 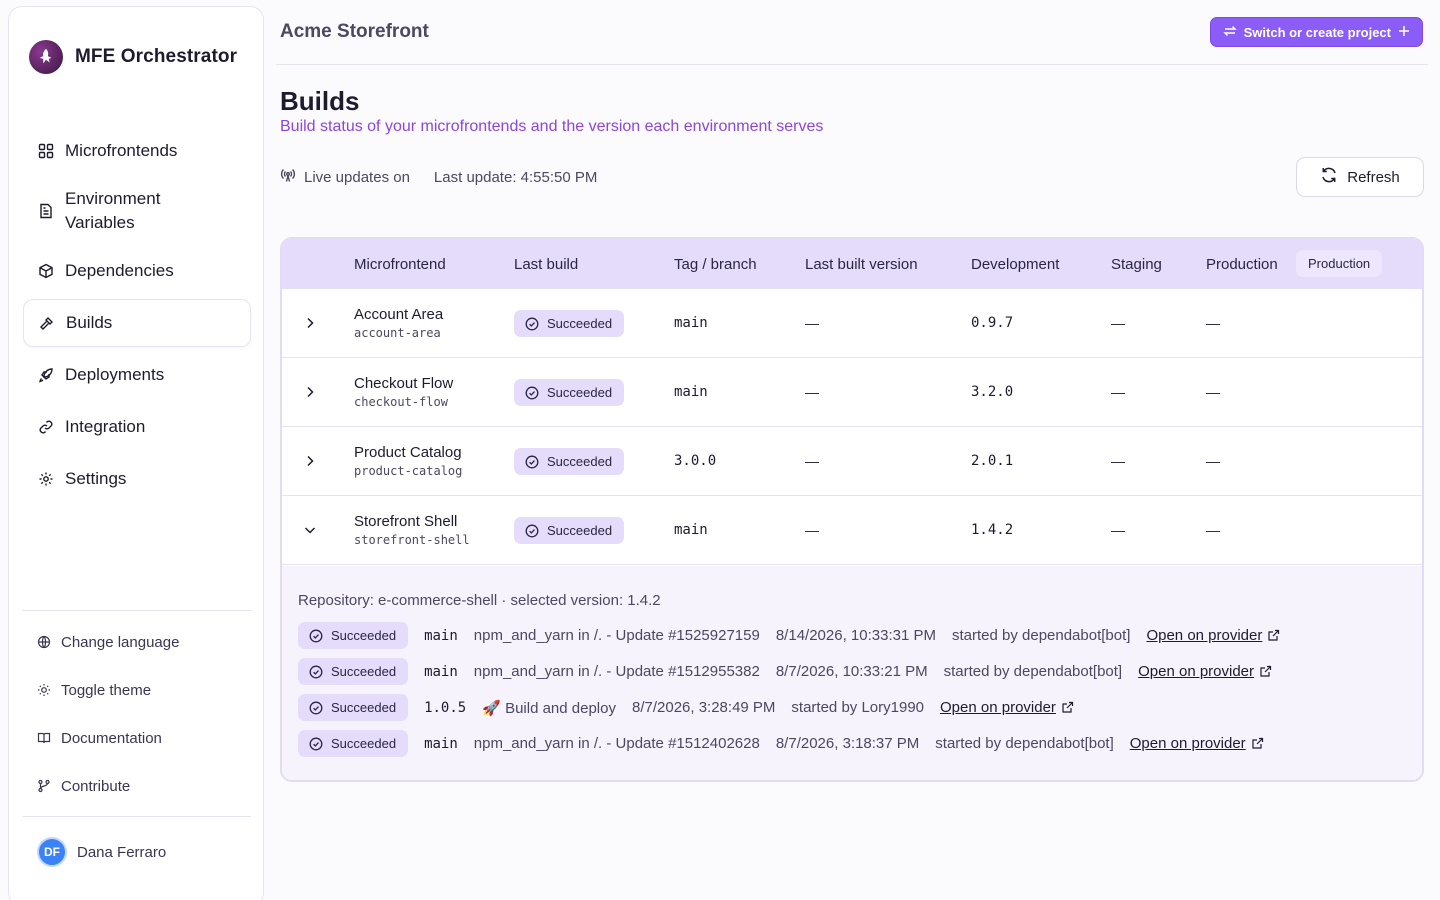 I want to click on build-time: 8/7/2026, 3:18:37 PM, so click(x=847, y=743).